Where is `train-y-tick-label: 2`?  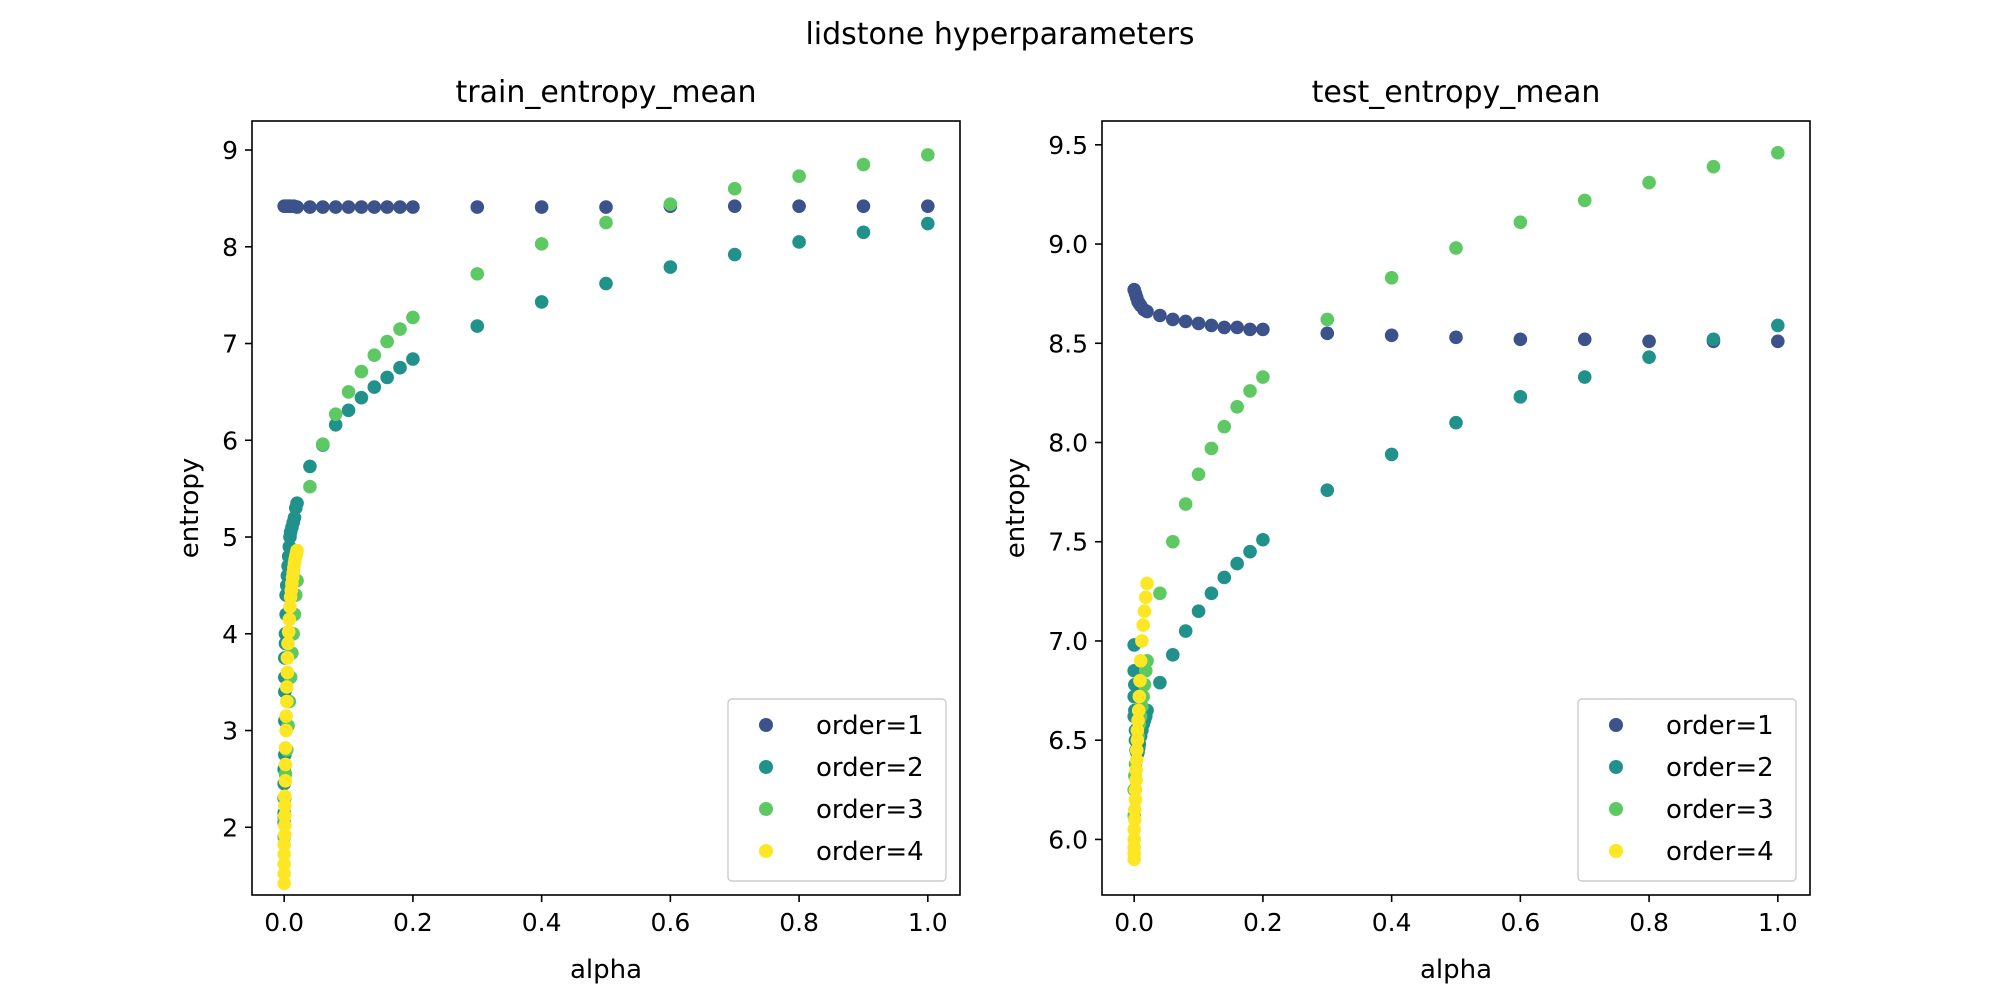 train-y-tick-label: 2 is located at coordinates (230, 827).